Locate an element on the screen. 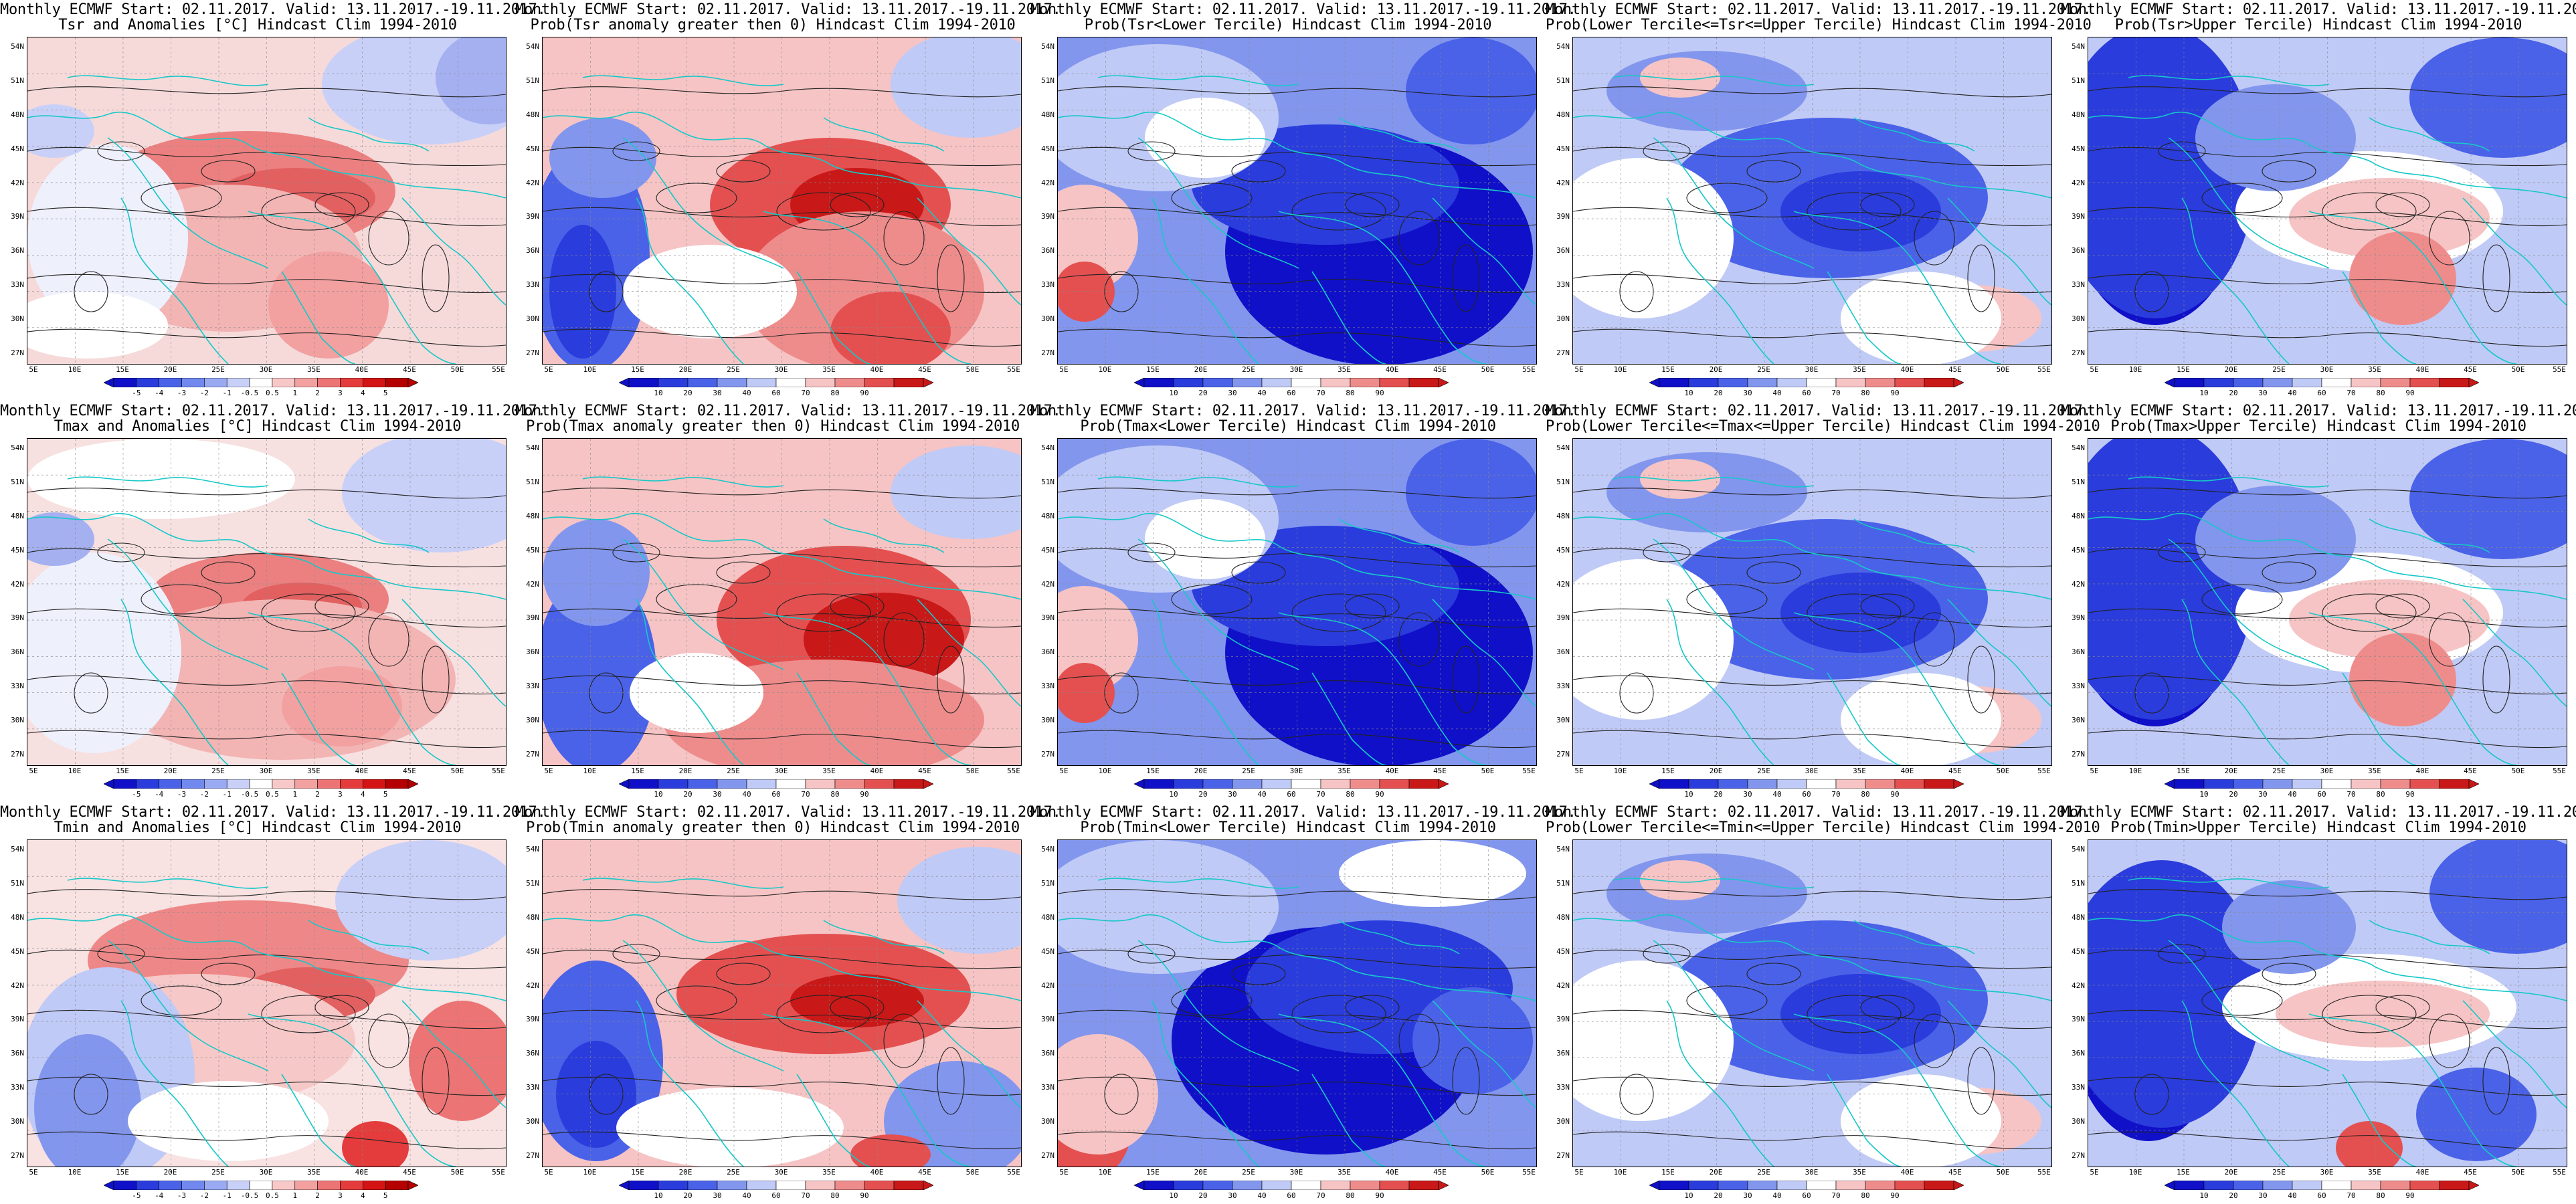 Image resolution: width=2576 pixels, height=1204 pixels. colorbar-tick-label: 60 is located at coordinates (1291, 1195).